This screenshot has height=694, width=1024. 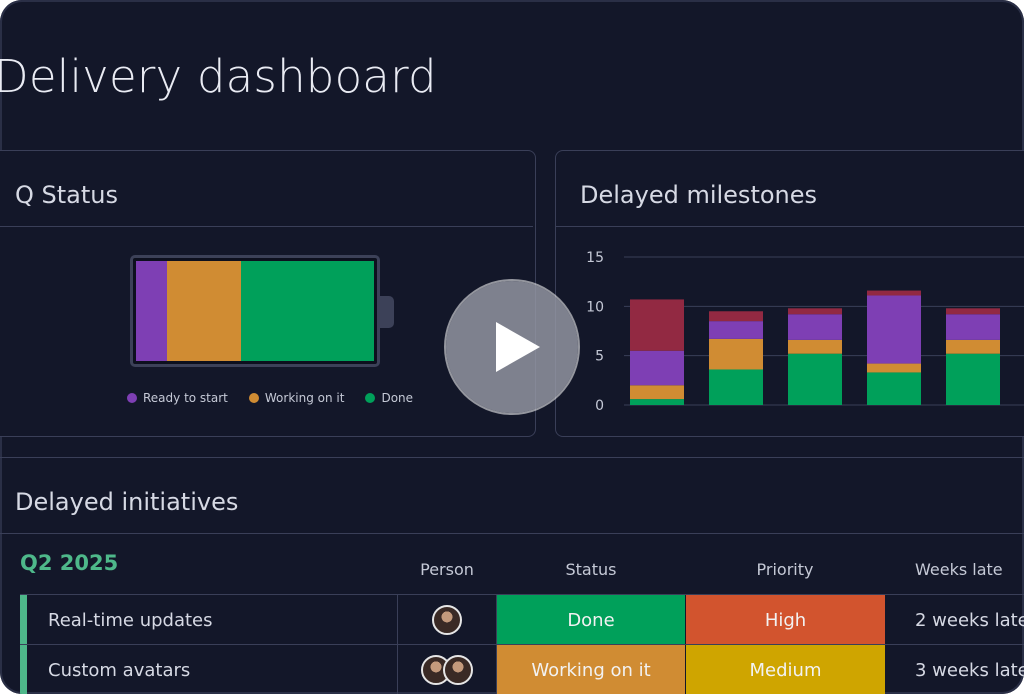 I want to click on weeks-late-cell: 2 weeks late, so click(x=969, y=620).